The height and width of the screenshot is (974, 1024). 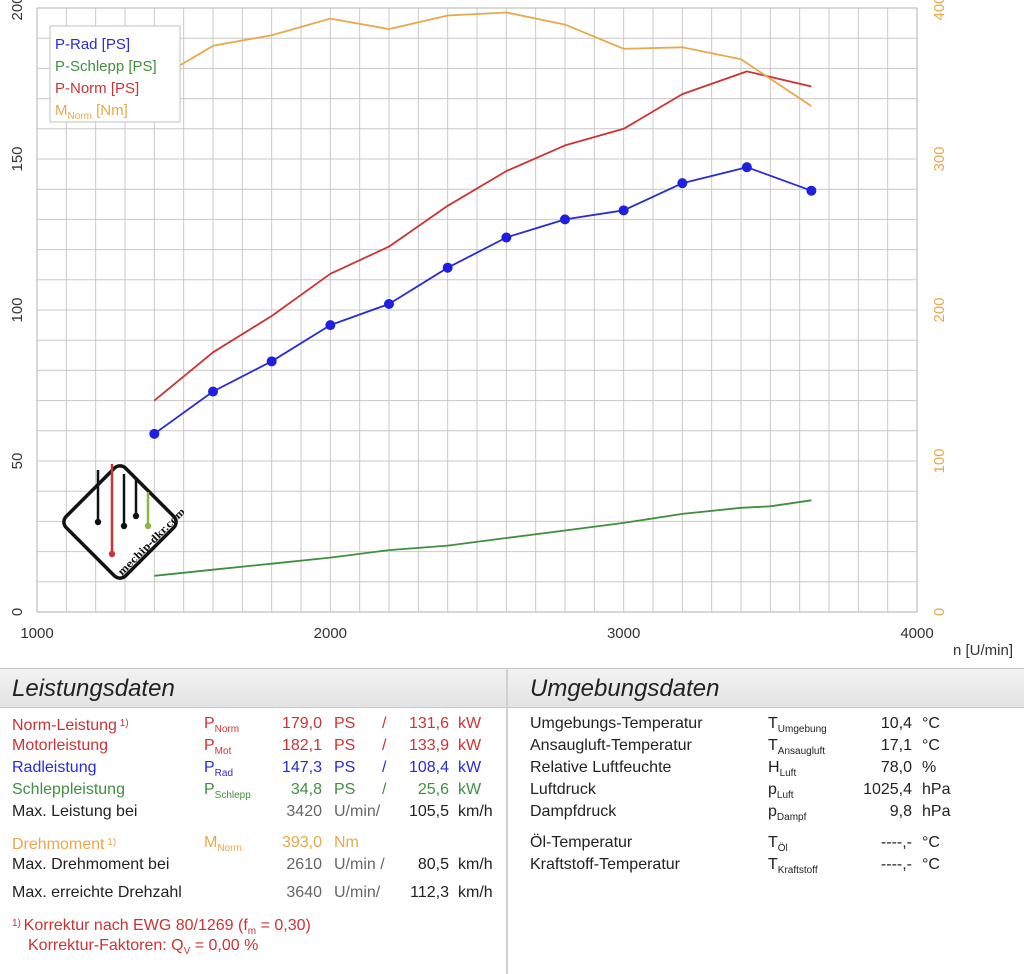 What do you see at coordinates (563, 789) in the screenshot?
I see `row-label: Luftdruck` at bounding box center [563, 789].